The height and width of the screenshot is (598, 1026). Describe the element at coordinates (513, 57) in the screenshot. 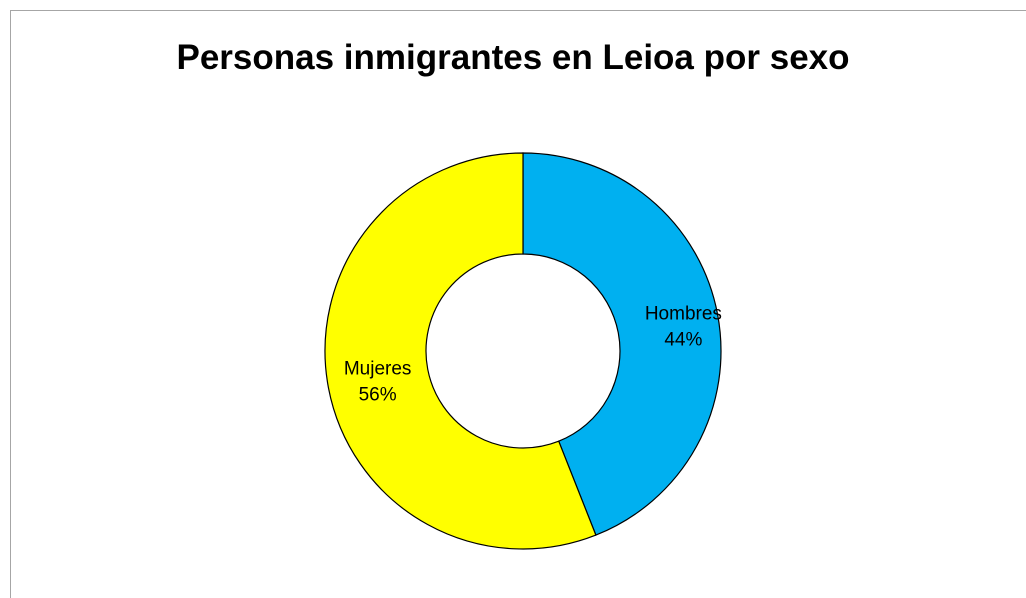

I see `chart-title: Personas inmigrantes en Leioa por sexo` at that location.